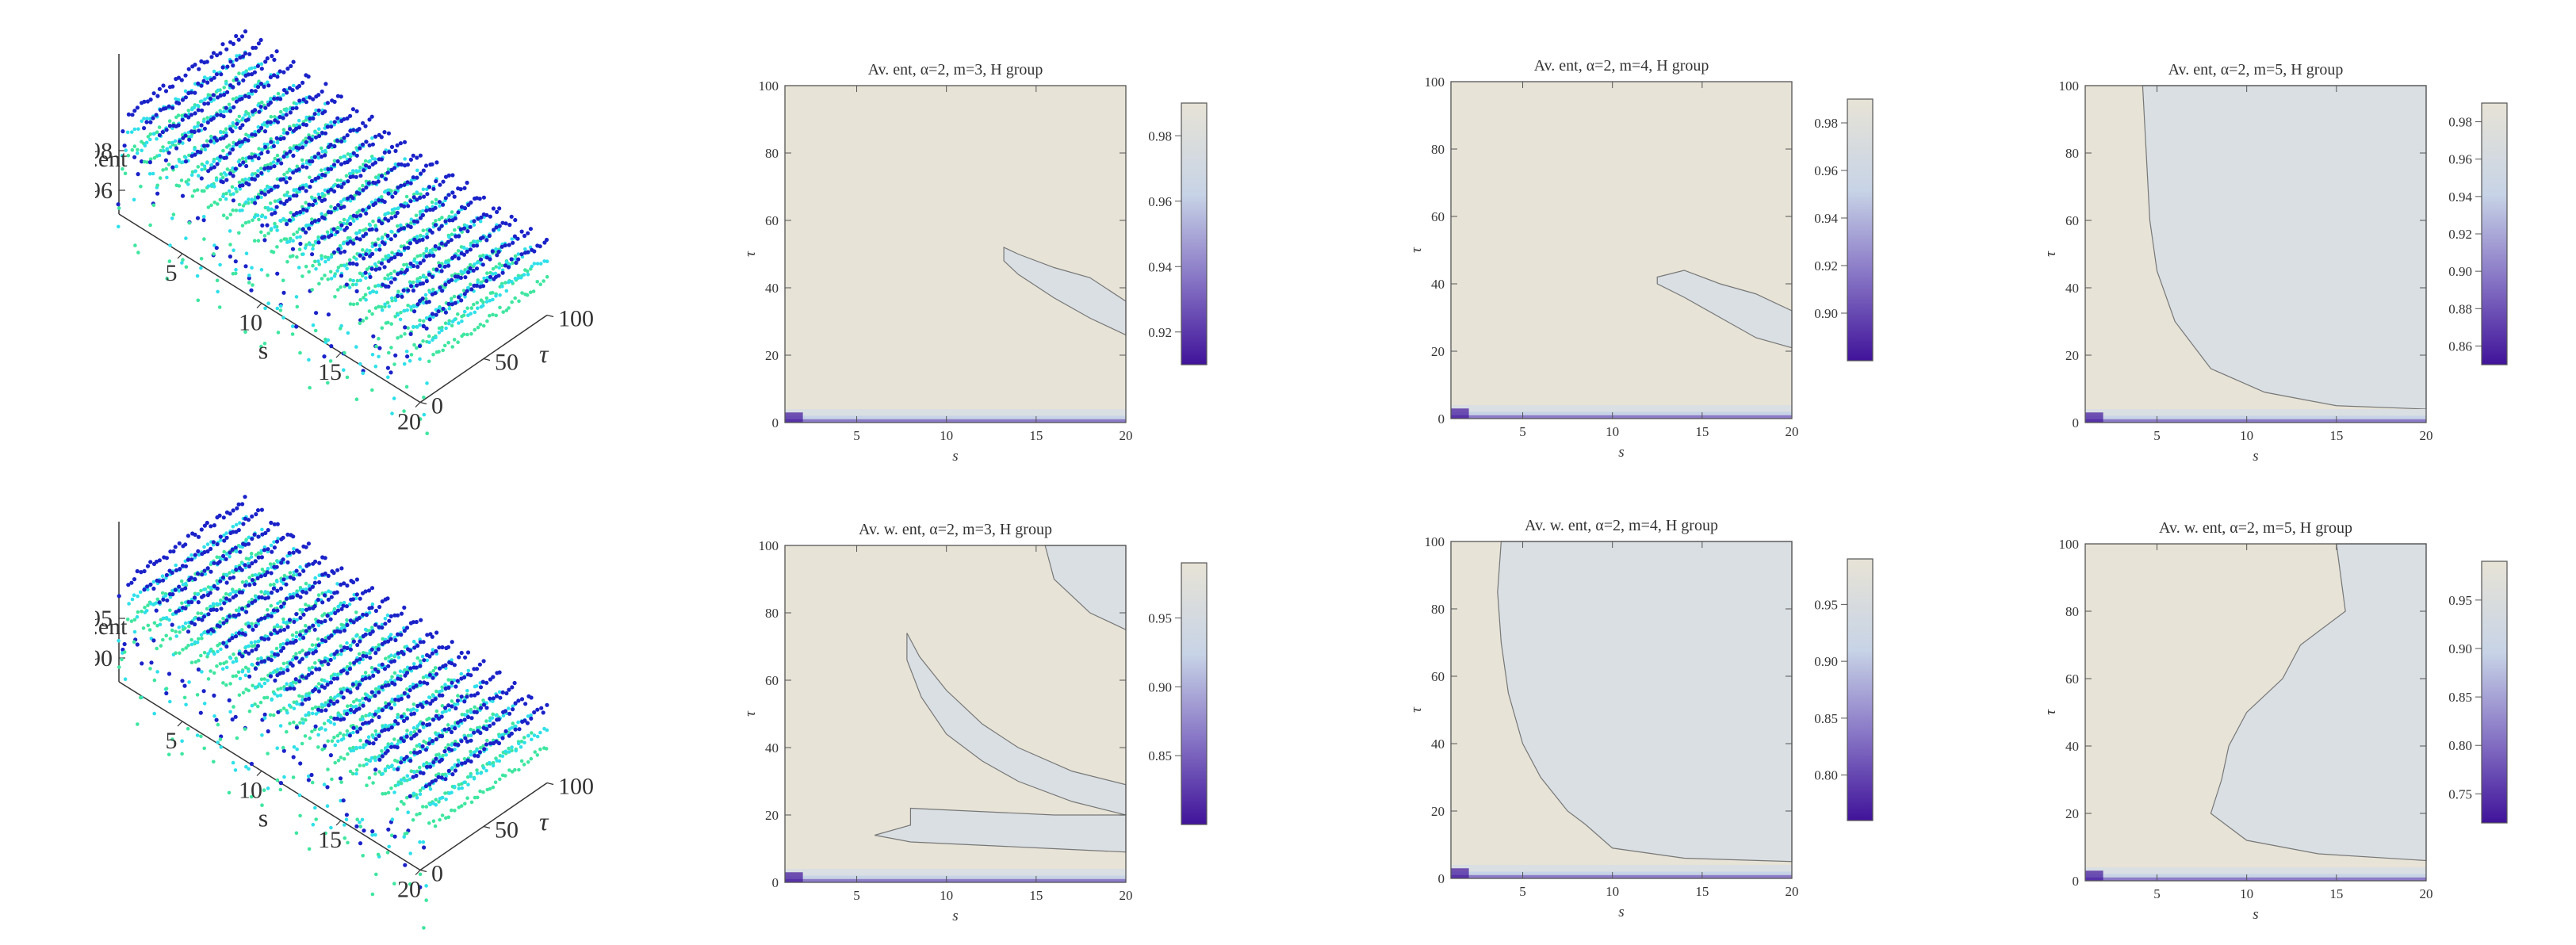 This screenshot has width=2576, height=945. What do you see at coordinates (1416, 250) in the screenshot?
I see `y-axis-label: τ` at bounding box center [1416, 250].